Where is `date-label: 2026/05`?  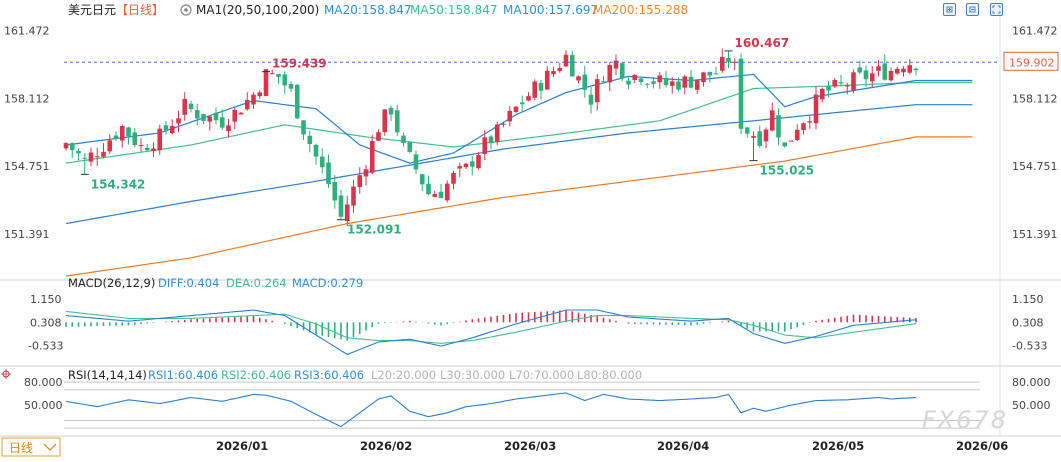 date-label: 2026/05 is located at coordinates (838, 446).